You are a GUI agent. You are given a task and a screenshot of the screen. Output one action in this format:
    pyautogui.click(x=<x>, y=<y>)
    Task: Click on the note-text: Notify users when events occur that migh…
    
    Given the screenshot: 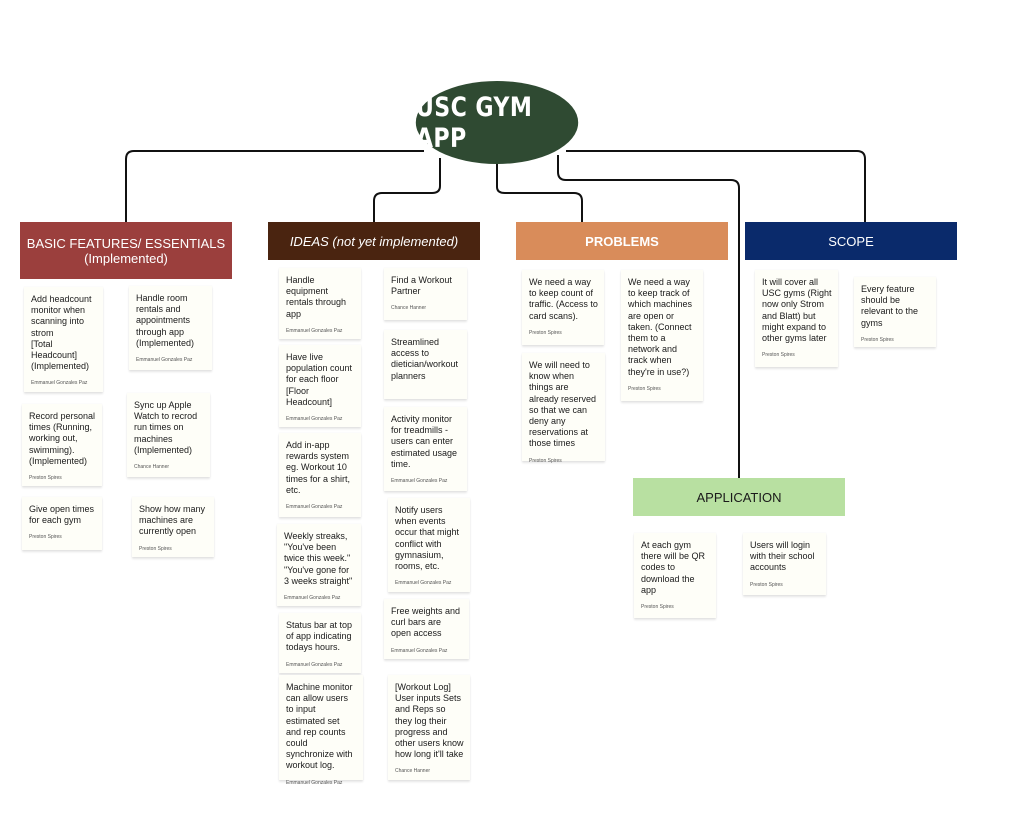 What is the action you would take?
    pyautogui.click(x=427, y=538)
    